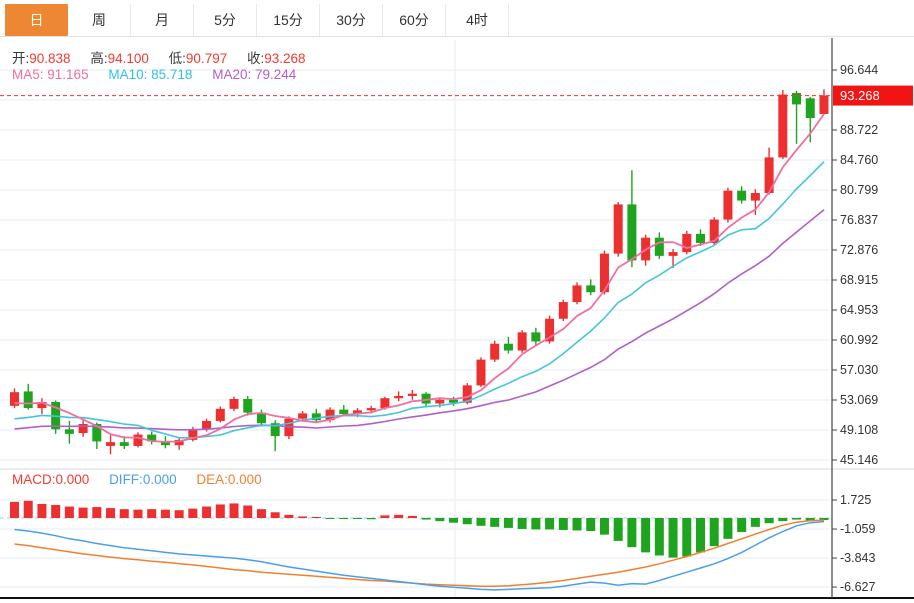 Image resolution: width=914 pixels, height=603 pixels. What do you see at coordinates (859, 310) in the screenshot?
I see `price-axis-label: 64.953` at bounding box center [859, 310].